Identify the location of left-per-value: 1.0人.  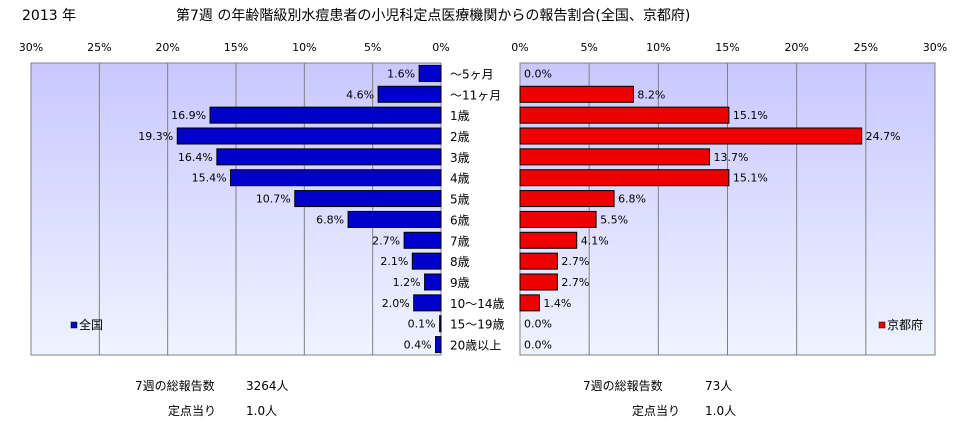
(262, 411).